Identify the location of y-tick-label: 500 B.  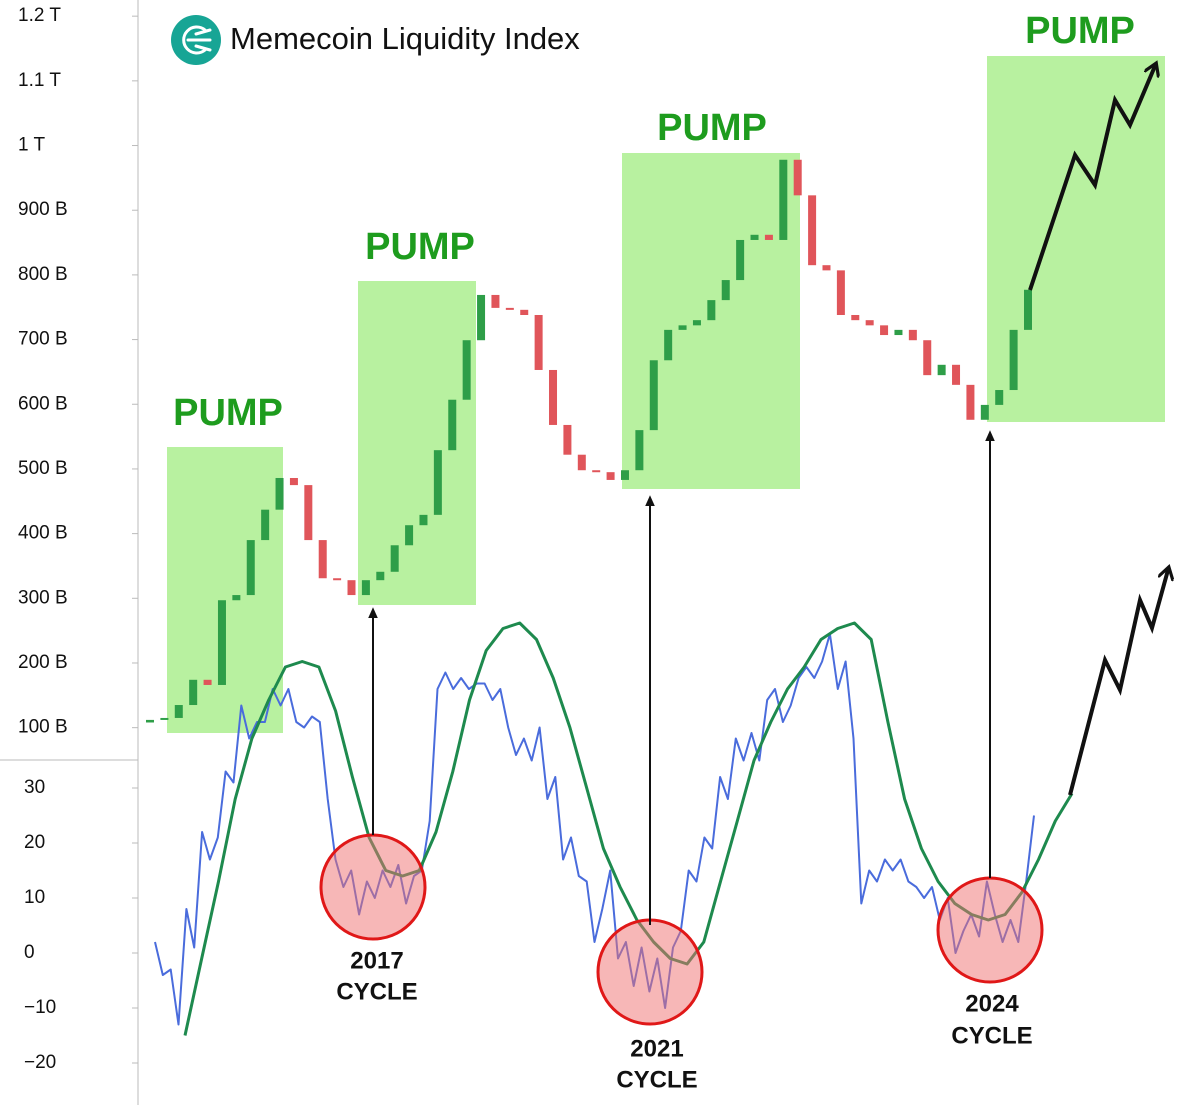
(43, 468).